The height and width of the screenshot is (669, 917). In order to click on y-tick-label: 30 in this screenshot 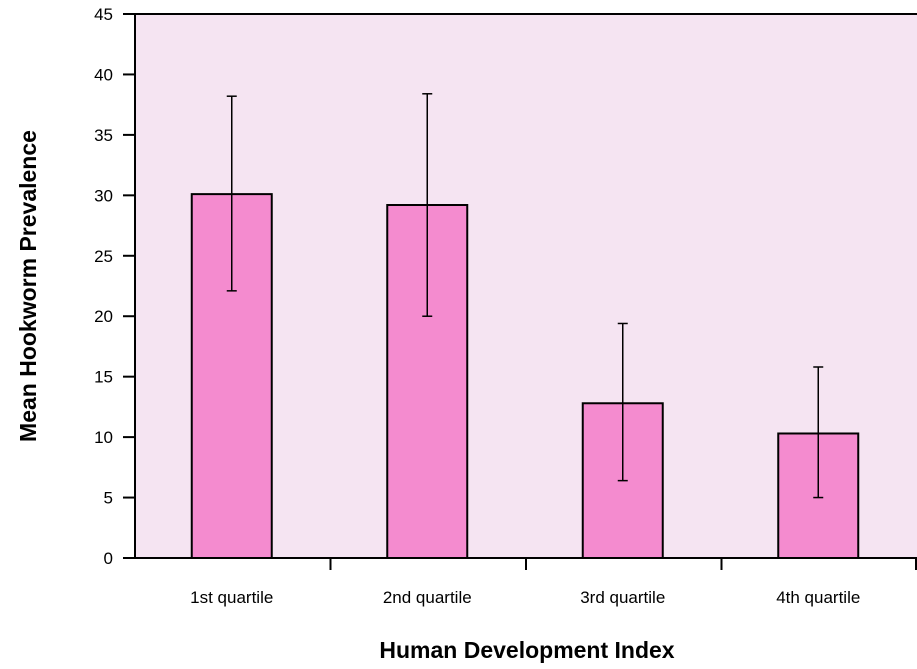, I will do `click(103, 195)`.